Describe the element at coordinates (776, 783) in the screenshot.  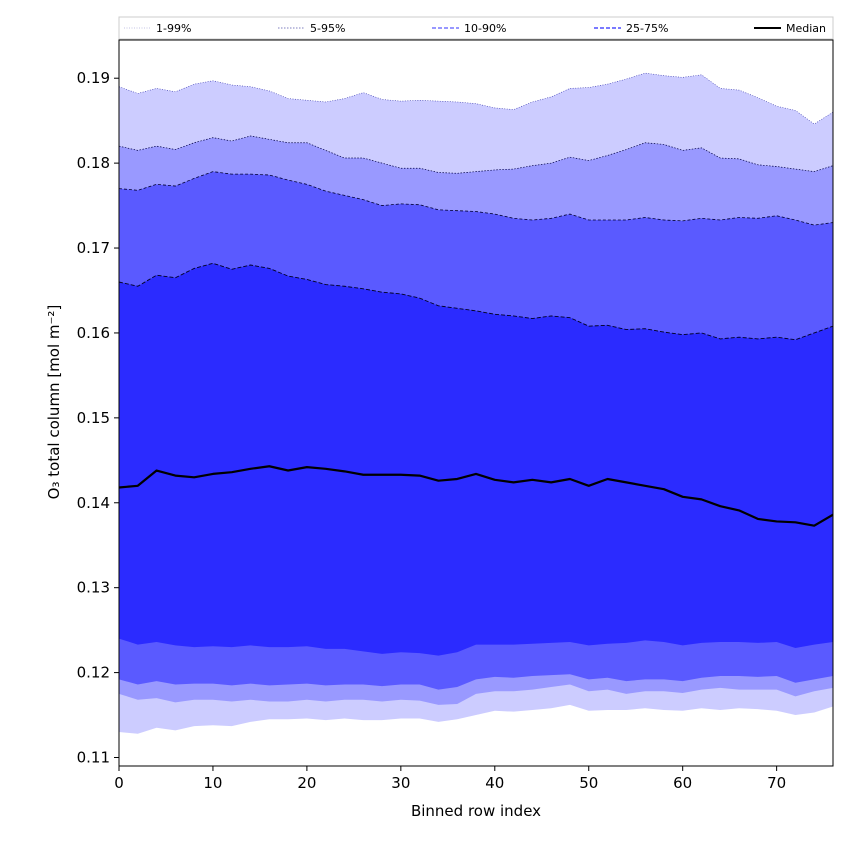
I see `x-tick-label: 70` at that location.